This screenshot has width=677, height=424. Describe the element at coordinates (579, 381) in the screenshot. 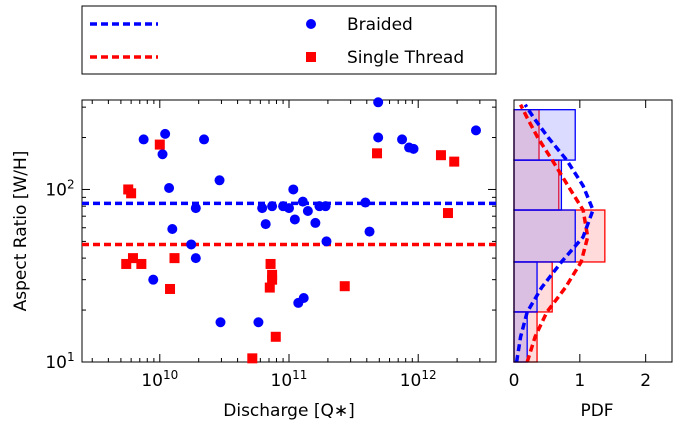

I see `pdf-x-tick-label: 1` at that location.